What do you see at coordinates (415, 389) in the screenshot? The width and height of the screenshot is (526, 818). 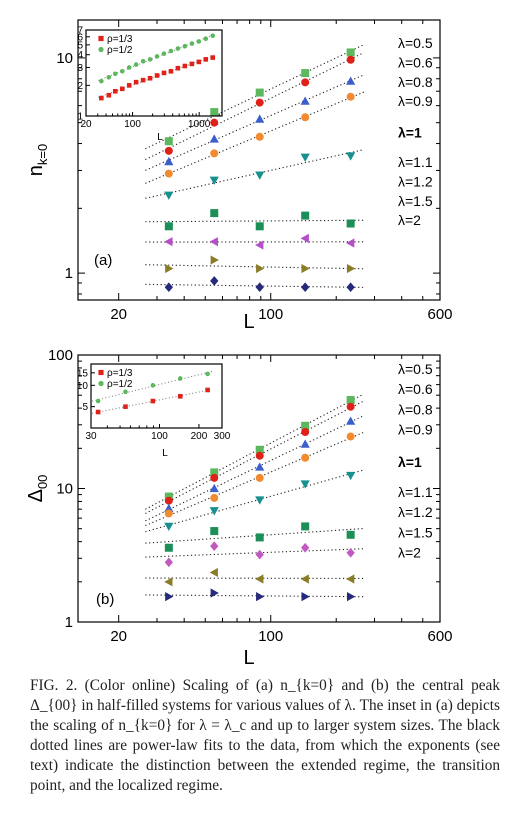 I see `series-label: λ=0.6` at bounding box center [415, 389].